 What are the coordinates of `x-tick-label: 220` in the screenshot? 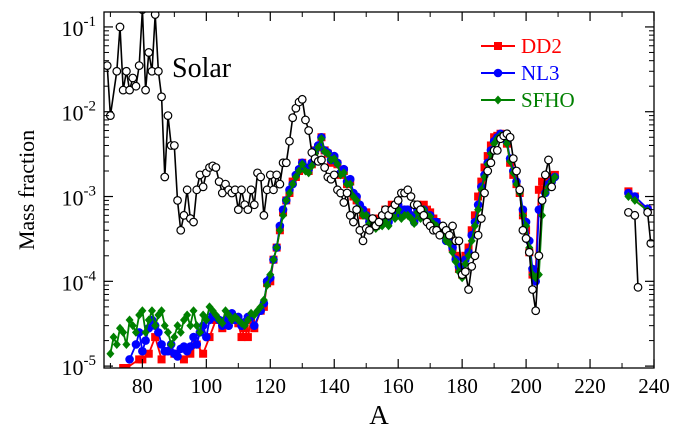 It's located at (590, 386).